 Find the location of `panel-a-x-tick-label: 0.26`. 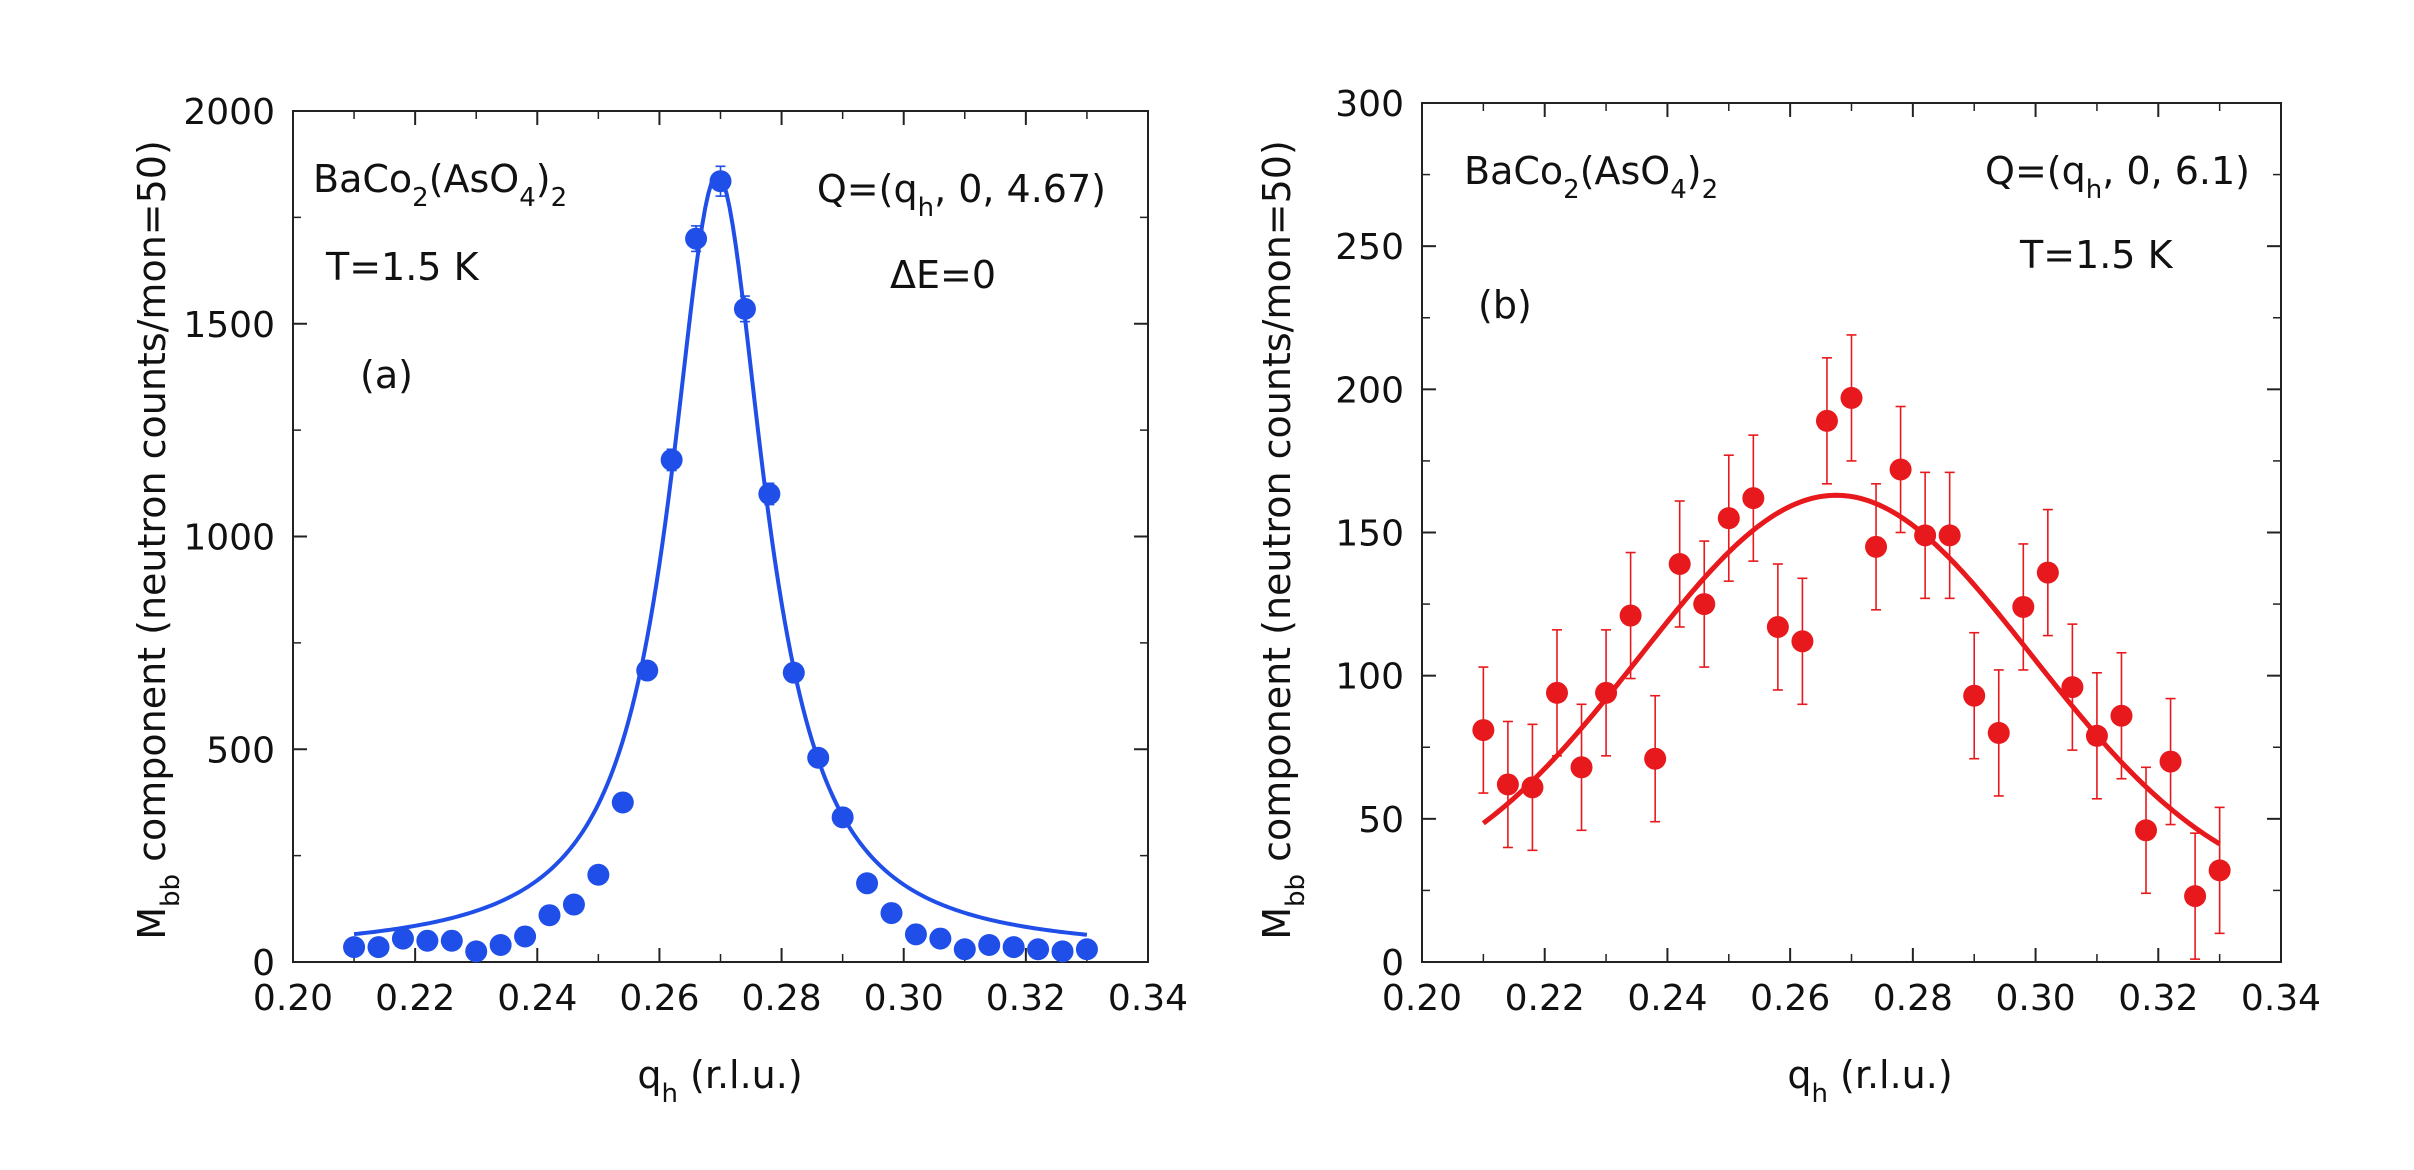

panel-a-x-tick-label: 0.26 is located at coordinates (659, 998).